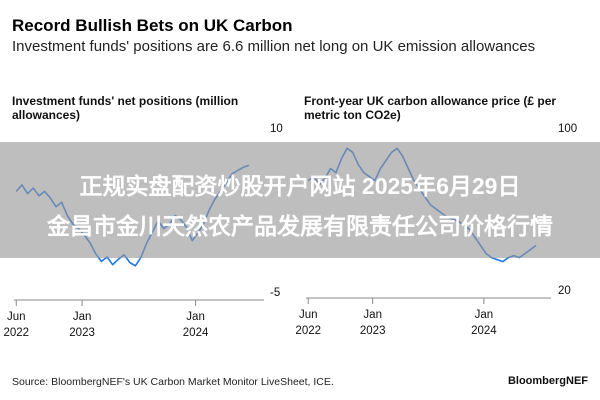  Describe the element at coordinates (564, 291) in the screenshot. I see `right-y-tick-label-1: 20` at that location.